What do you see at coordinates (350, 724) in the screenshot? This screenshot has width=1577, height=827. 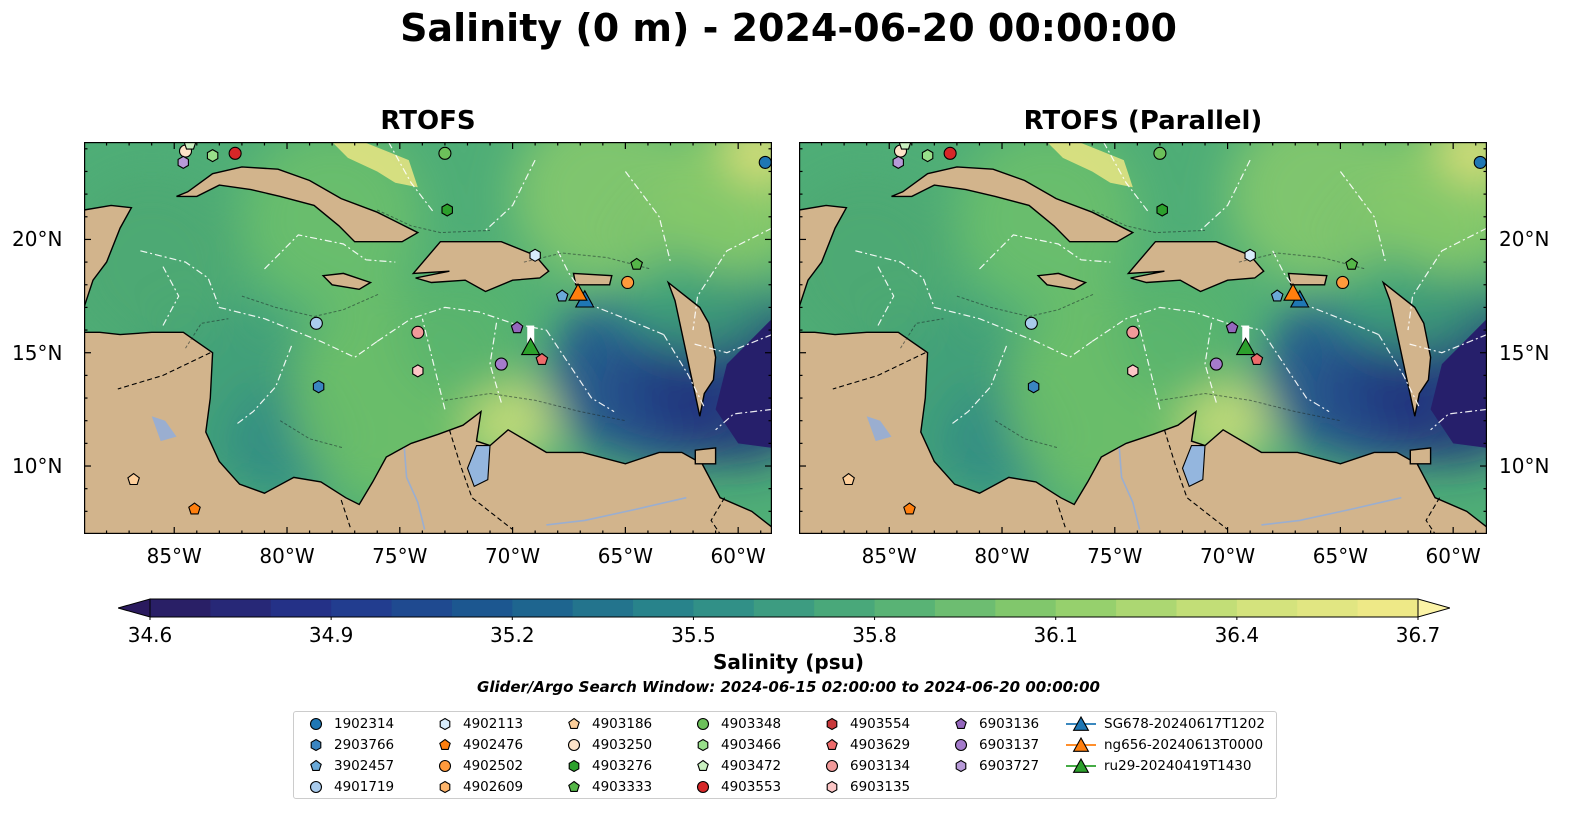 I see `legend-item: 1902314` at bounding box center [350, 724].